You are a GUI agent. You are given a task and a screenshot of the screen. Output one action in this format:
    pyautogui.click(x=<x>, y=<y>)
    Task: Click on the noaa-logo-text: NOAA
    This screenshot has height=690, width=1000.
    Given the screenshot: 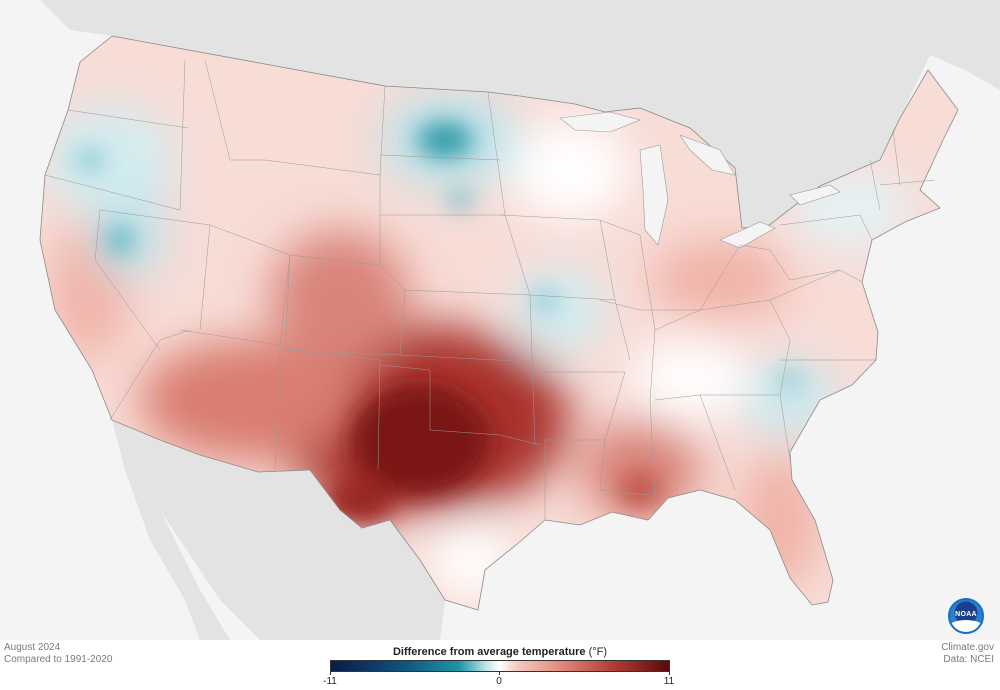 What is the action you would take?
    pyautogui.click(x=966, y=614)
    